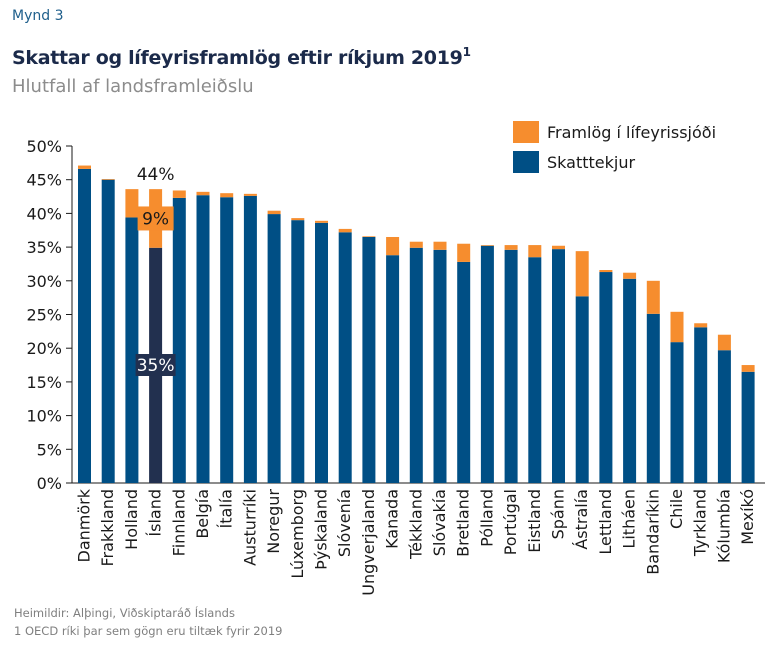 Image resolution: width=773 pixels, height=649 pixels. Describe the element at coordinates (581, 519) in the screenshot. I see `x-tick-label: Ástralía` at that location.